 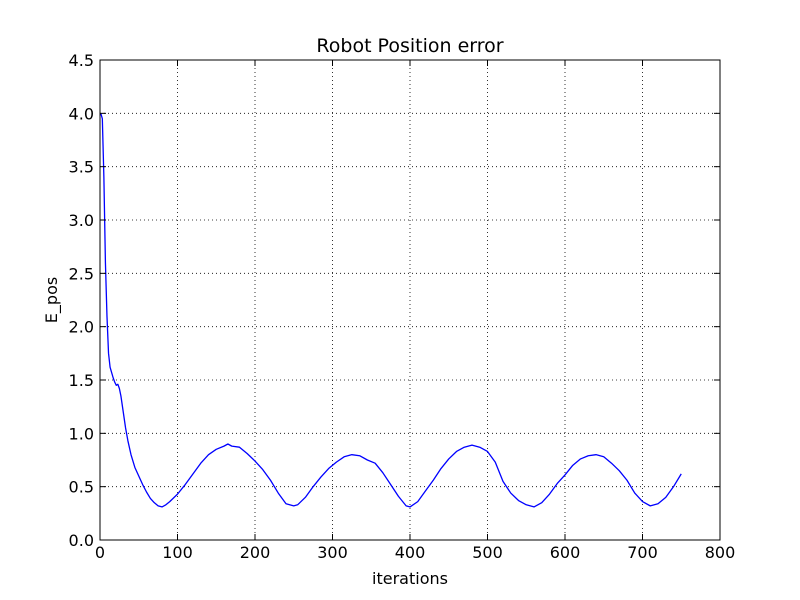 What do you see at coordinates (81, 327) in the screenshot?
I see `y-tick-label: 2.0` at bounding box center [81, 327].